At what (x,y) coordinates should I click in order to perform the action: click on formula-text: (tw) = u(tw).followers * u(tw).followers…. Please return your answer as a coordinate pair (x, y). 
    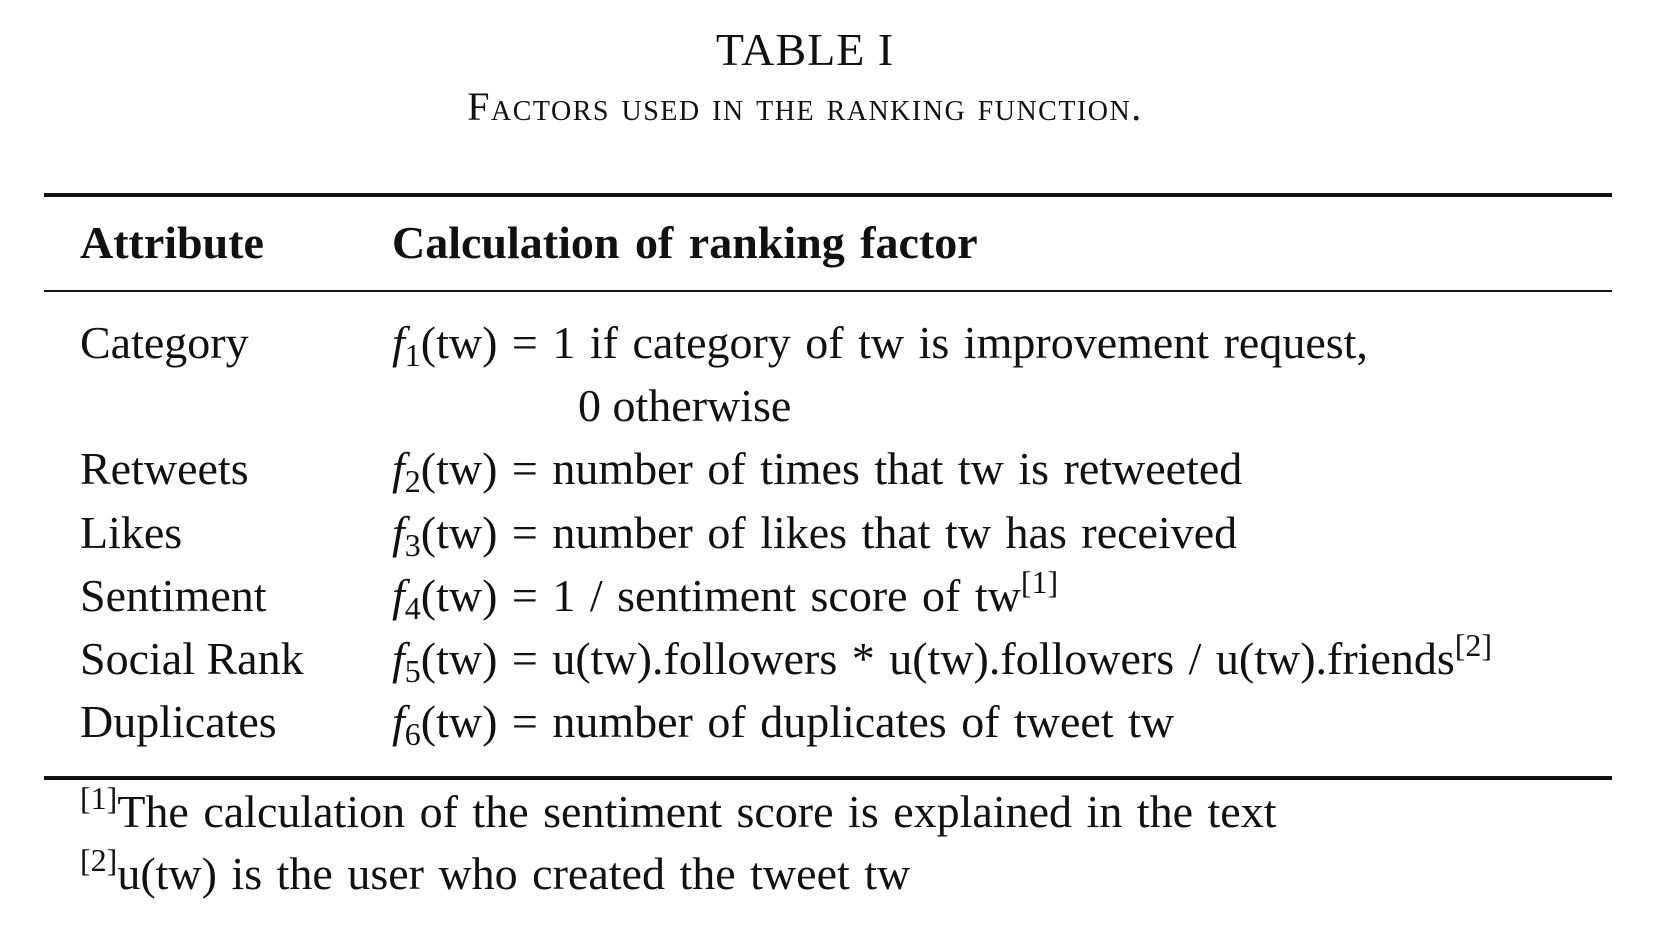
    Looking at the image, I should click on (937, 658).